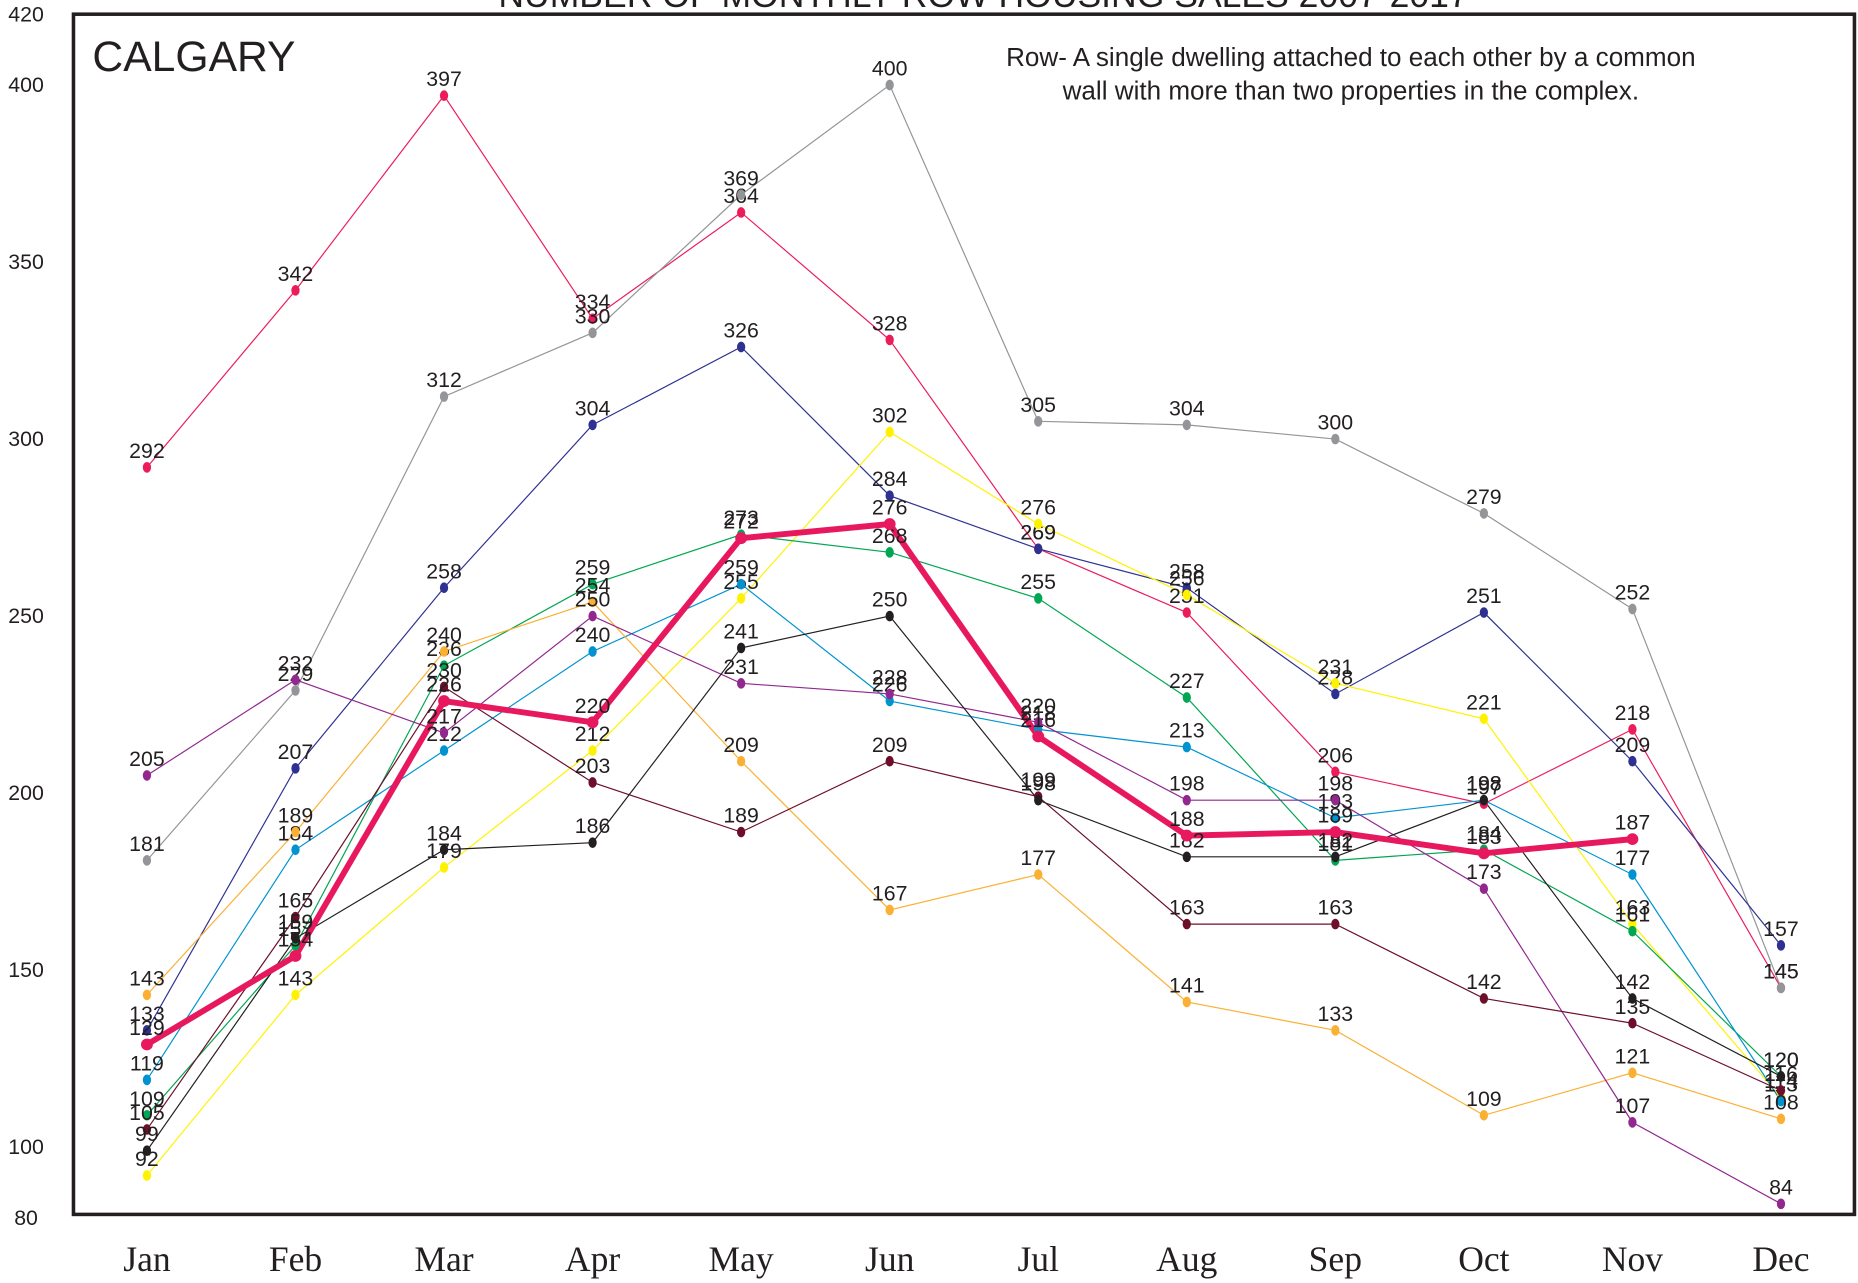 This screenshot has height=1283, width=1858. I want to click on data-label: 205, so click(147, 759).